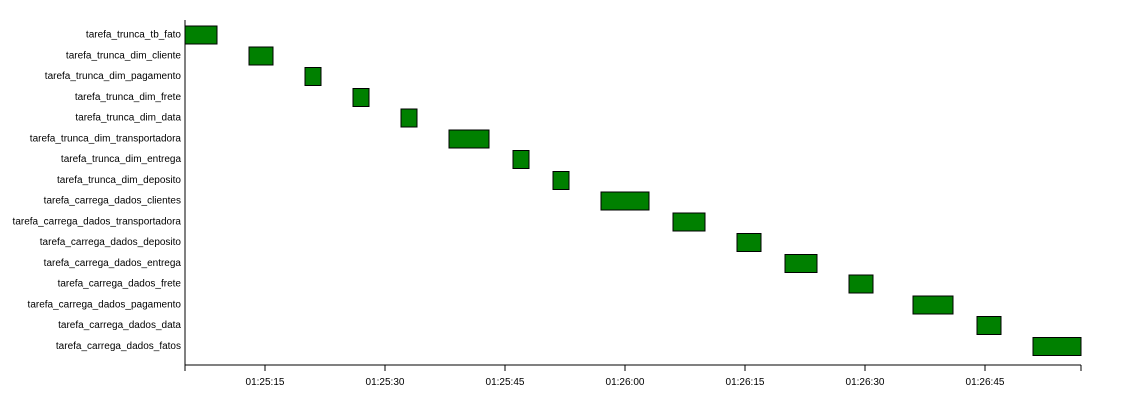  What do you see at coordinates (689, 222) in the screenshot?
I see `task-bar-tarefa-carrega-dados-transportadora` at bounding box center [689, 222].